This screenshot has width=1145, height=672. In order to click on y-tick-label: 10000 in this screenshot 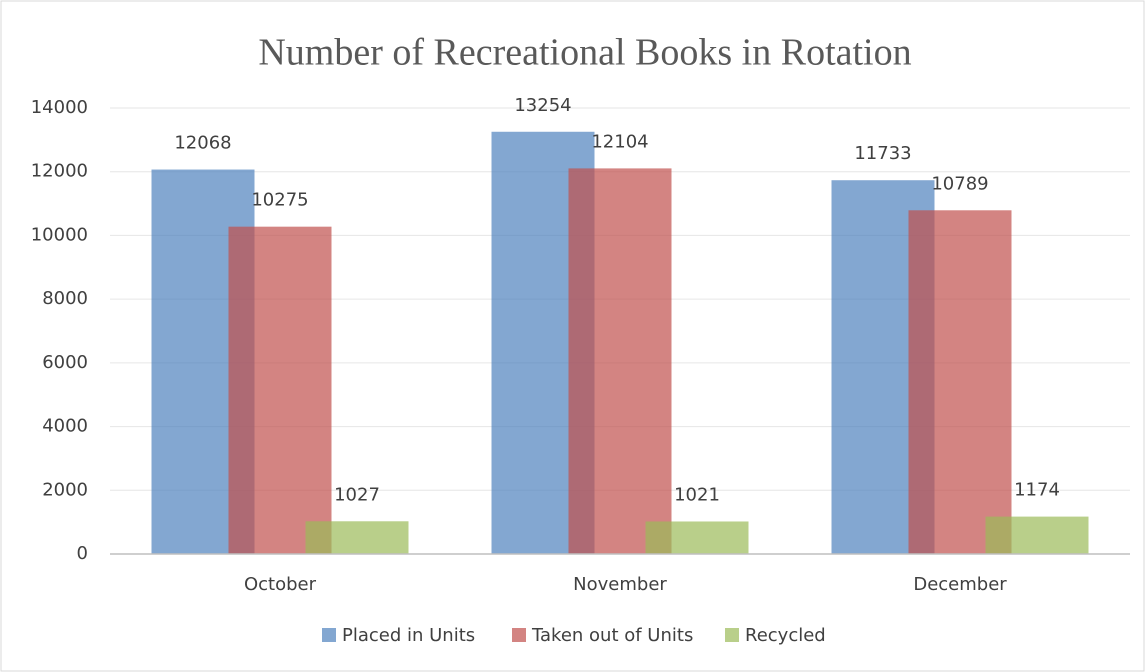, I will do `click(59, 234)`.